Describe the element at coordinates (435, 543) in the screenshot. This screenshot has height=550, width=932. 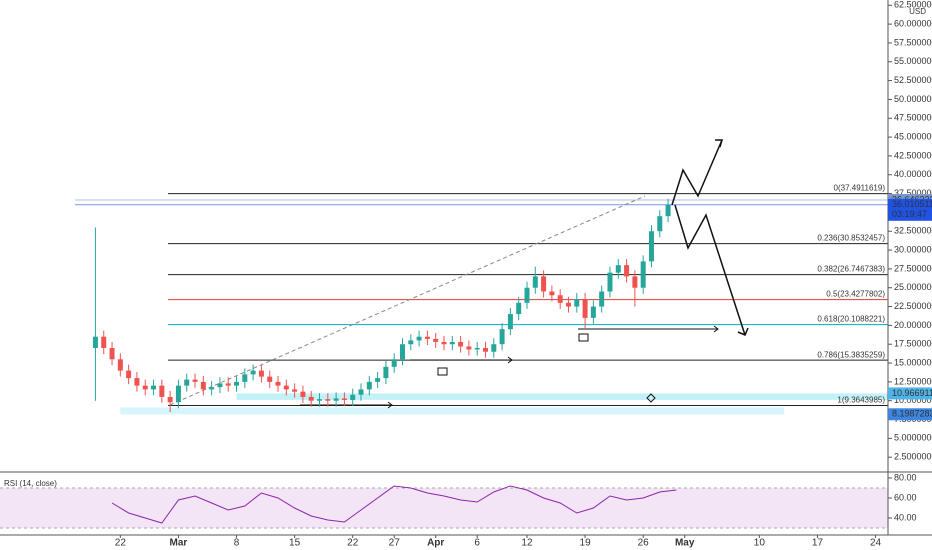
I see `x-tick-label: Apr` at that location.